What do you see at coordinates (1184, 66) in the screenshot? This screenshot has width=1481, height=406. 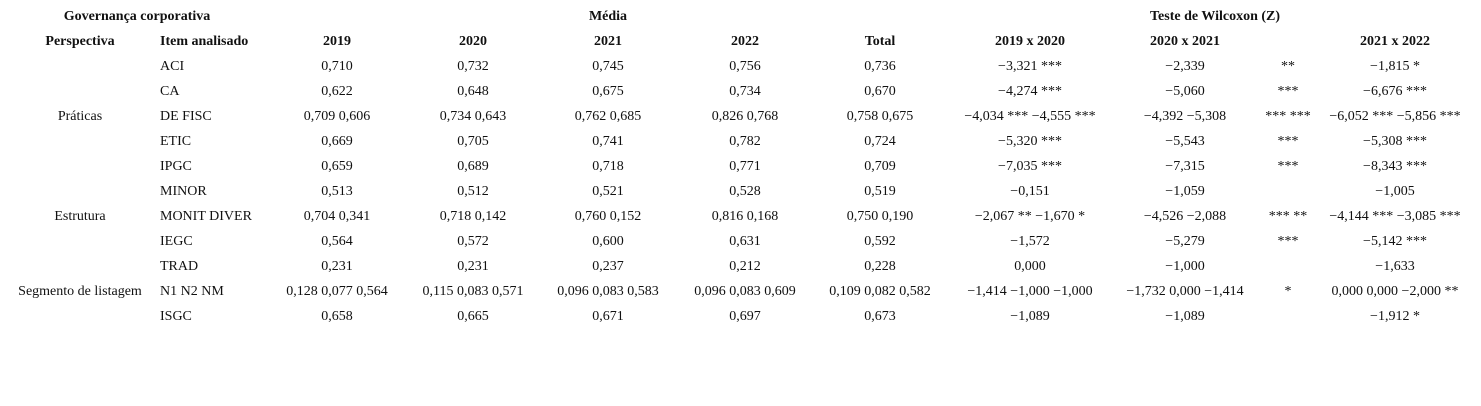 I see `table-cell: −2,339` at bounding box center [1184, 66].